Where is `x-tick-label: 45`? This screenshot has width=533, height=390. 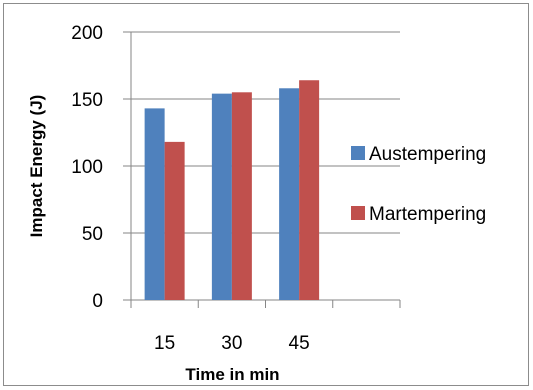
x-tick-label: 45 is located at coordinates (299, 343).